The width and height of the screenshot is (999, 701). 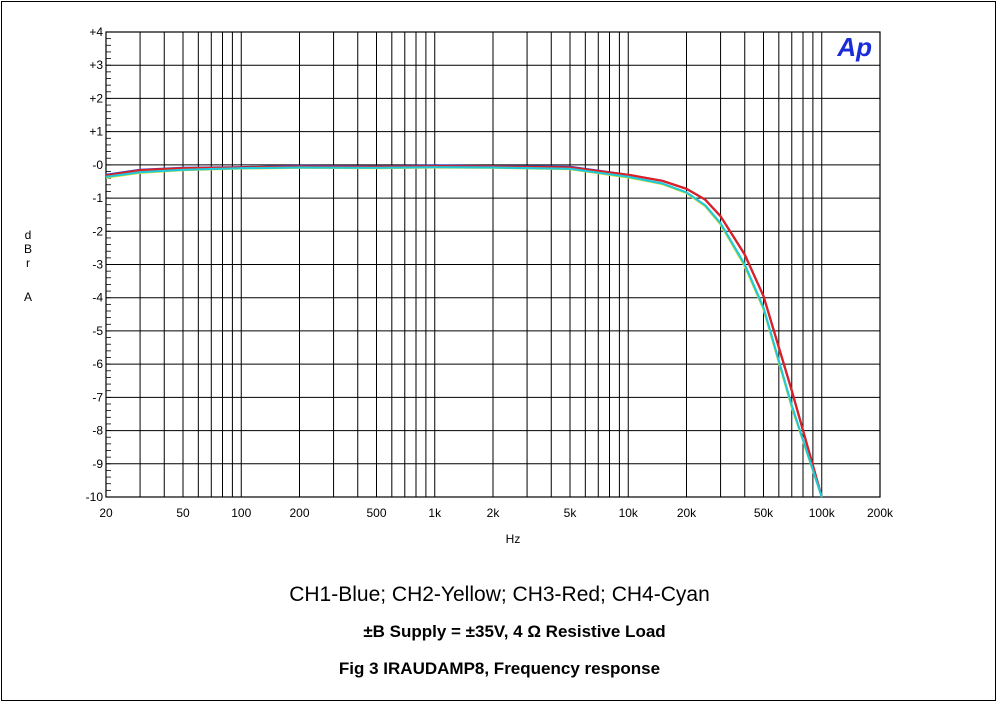 What do you see at coordinates (571, 513) in the screenshot?
I see `x-tick-label-7: 5k` at bounding box center [571, 513].